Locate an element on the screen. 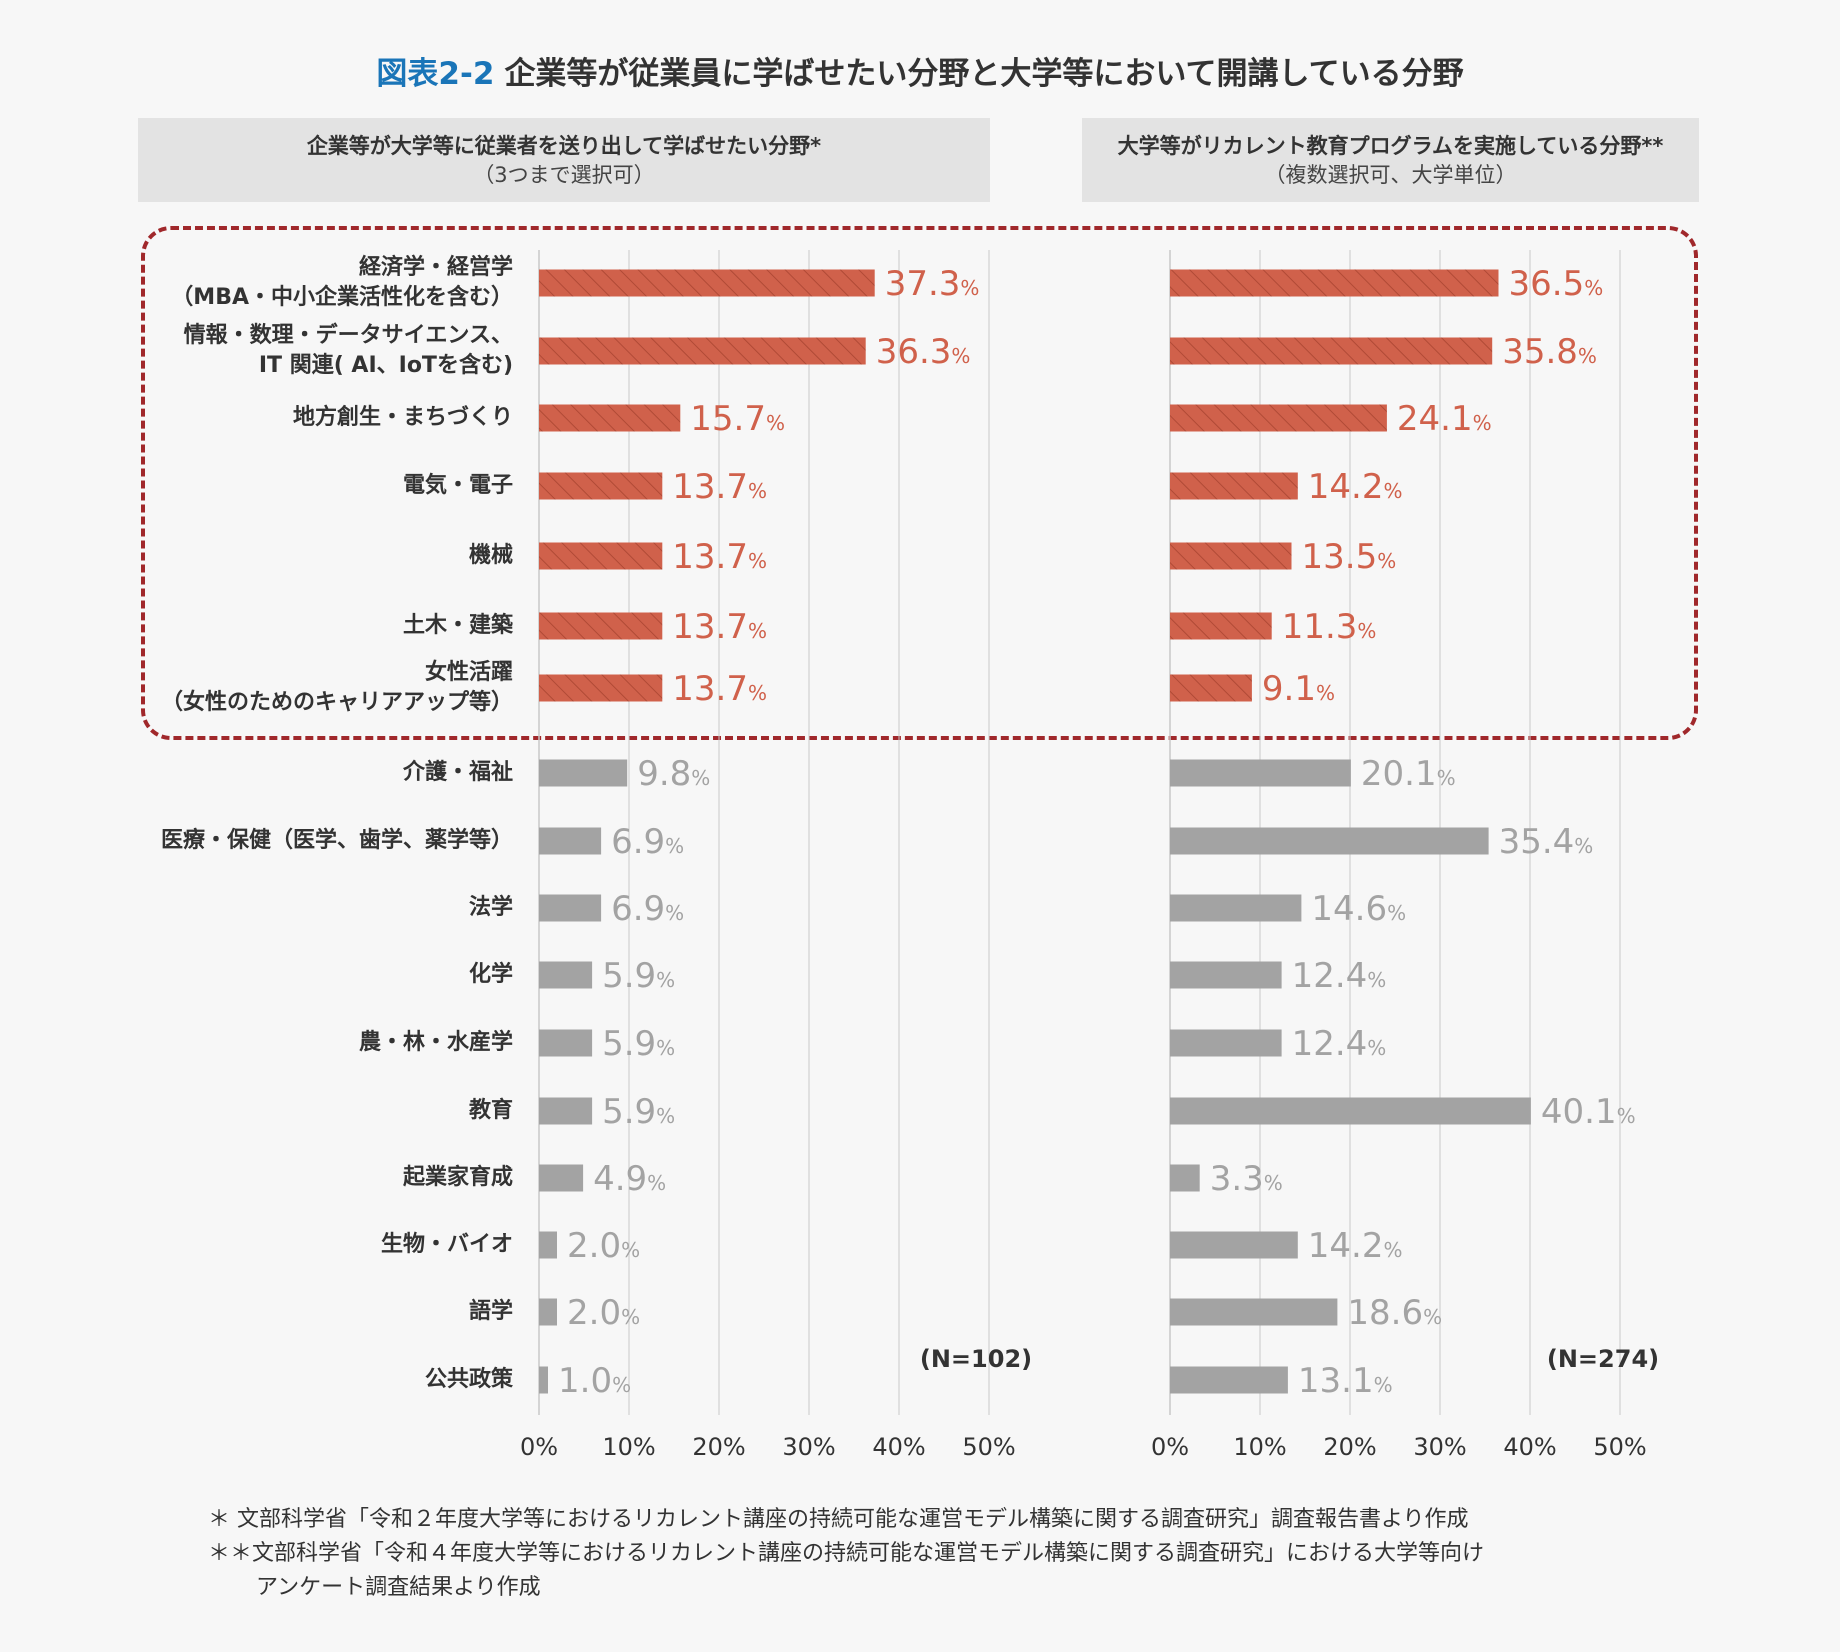  left-data-label: 37.3% is located at coordinates (932, 284).